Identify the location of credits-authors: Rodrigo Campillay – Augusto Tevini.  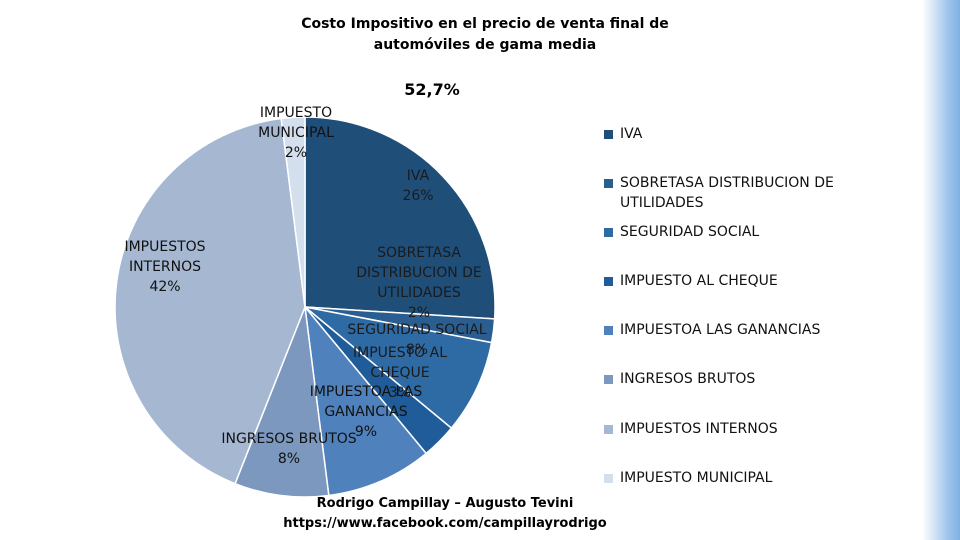
(445, 503).